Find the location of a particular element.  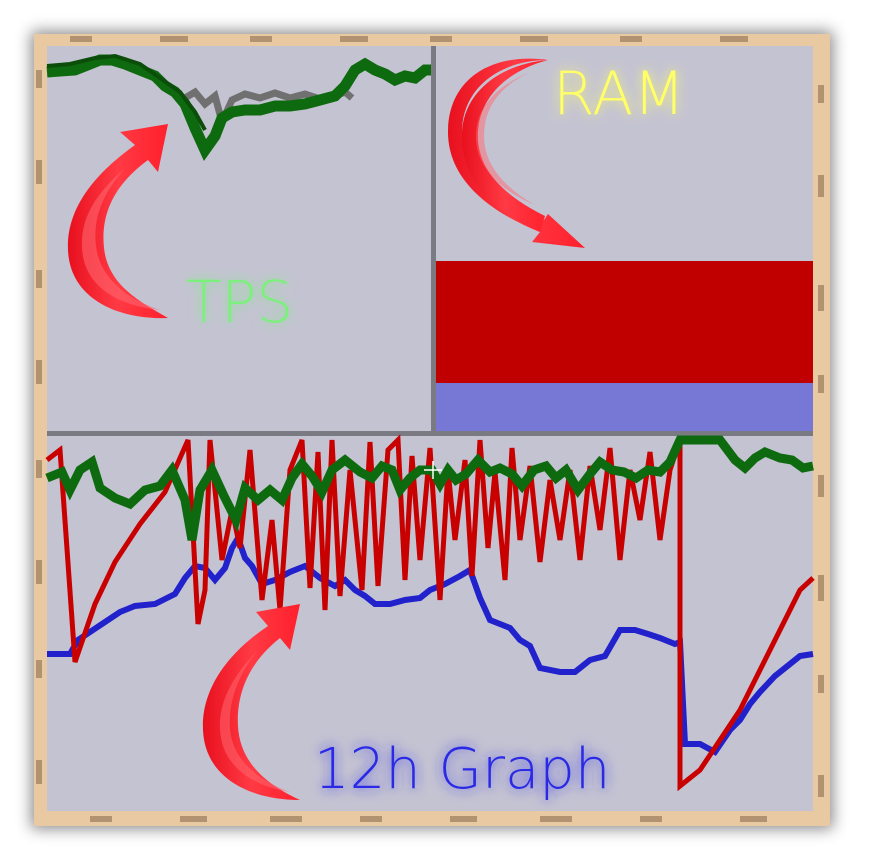

tps-arrow-icon is located at coordinates (117, 221).